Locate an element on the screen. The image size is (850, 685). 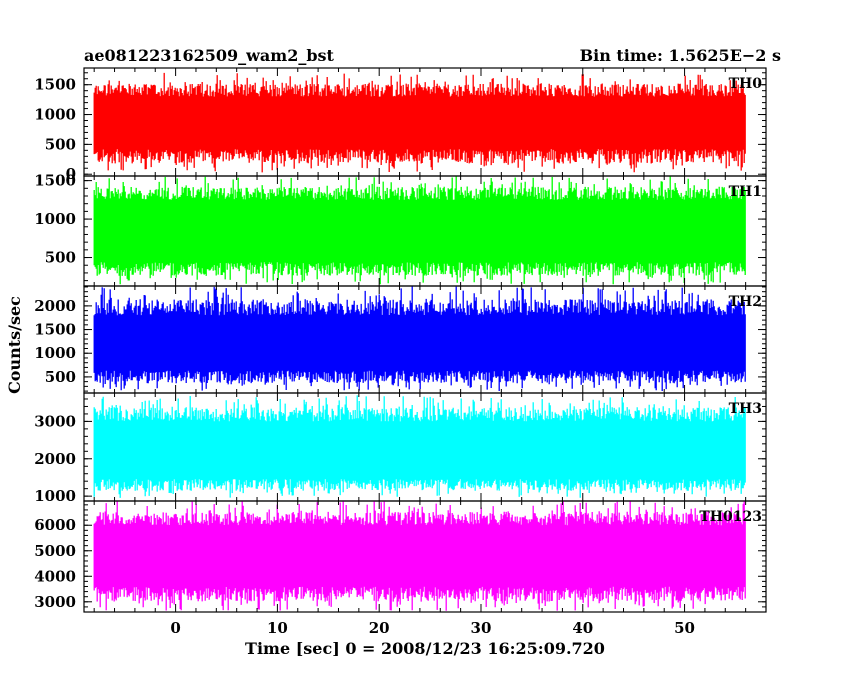
panel-th2: 500 1000 1500 2000 TH2 is located at coordinates (400, 339).